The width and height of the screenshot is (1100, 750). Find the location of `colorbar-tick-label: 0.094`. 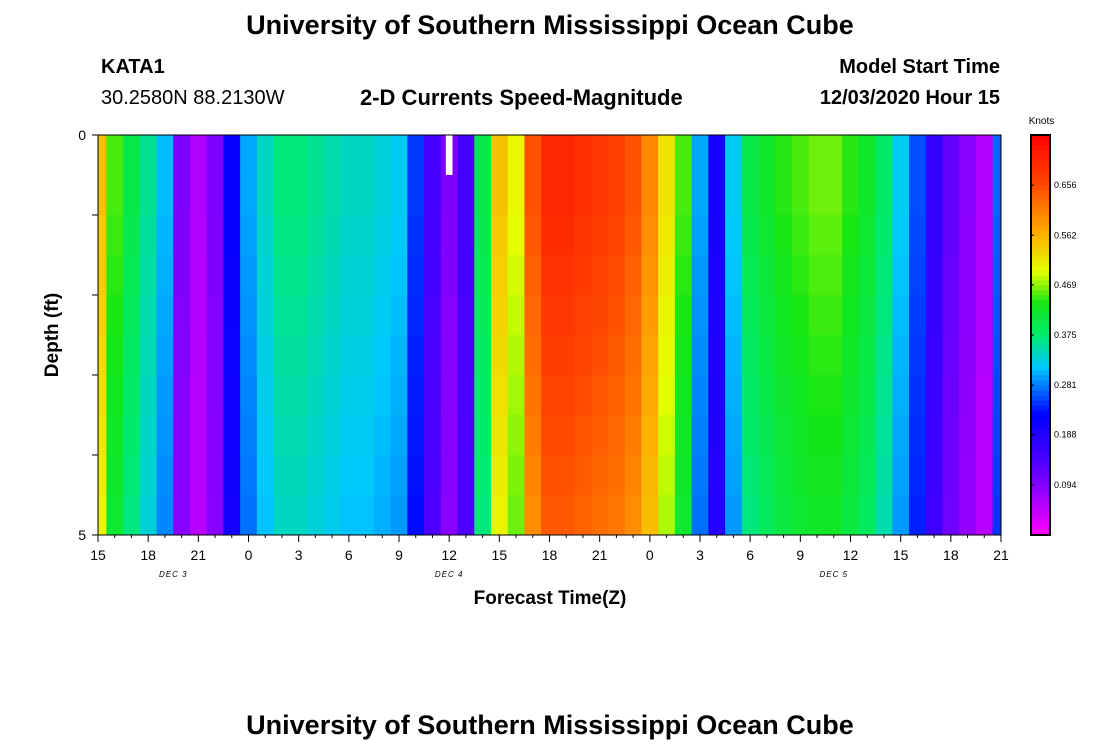

colorbar-tick-label: 0.094 is located at coordinates (1065, 485).